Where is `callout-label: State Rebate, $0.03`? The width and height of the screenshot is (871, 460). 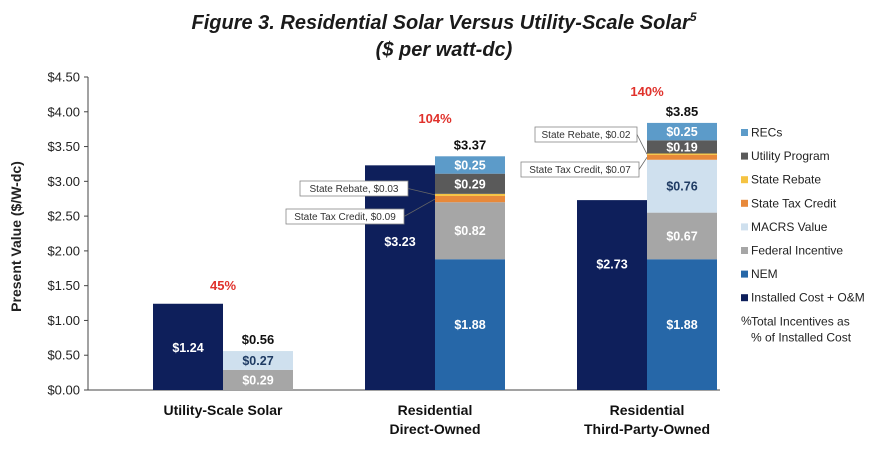 callout-label: State Rebate, $0.03 is located at coordinates (354, 189).